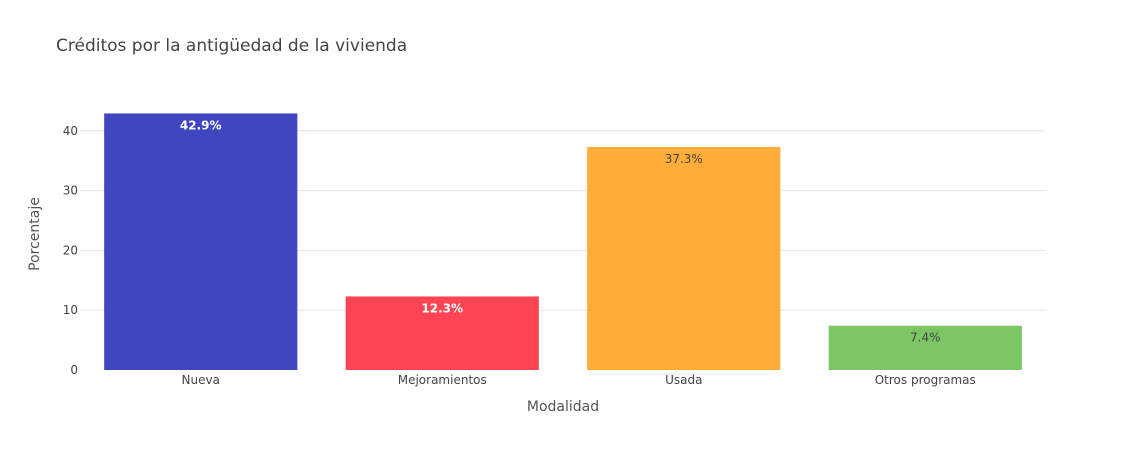  What do you see at coordinates (35, 234) in the screenshot?
I see `y-axis-title: Porcentaje` at bounding box center [35, 234].